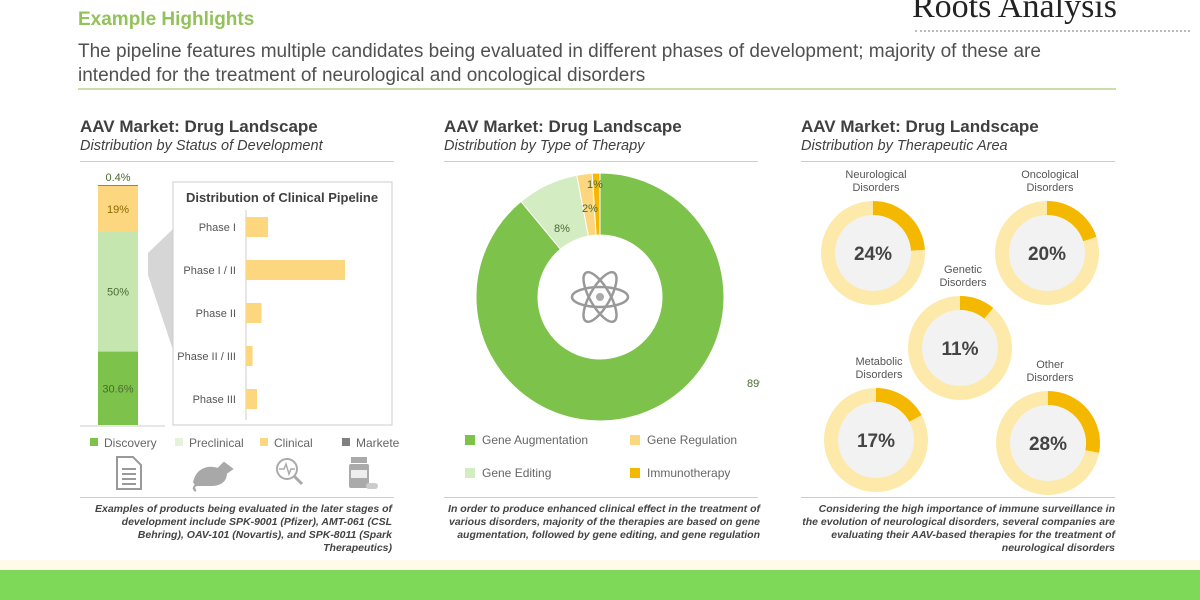 This screenshot has width=1200, height=600. Describe the element at coordinates (1050, 365) in the screenshot. I see `ring-title-line1: Other` at that location.